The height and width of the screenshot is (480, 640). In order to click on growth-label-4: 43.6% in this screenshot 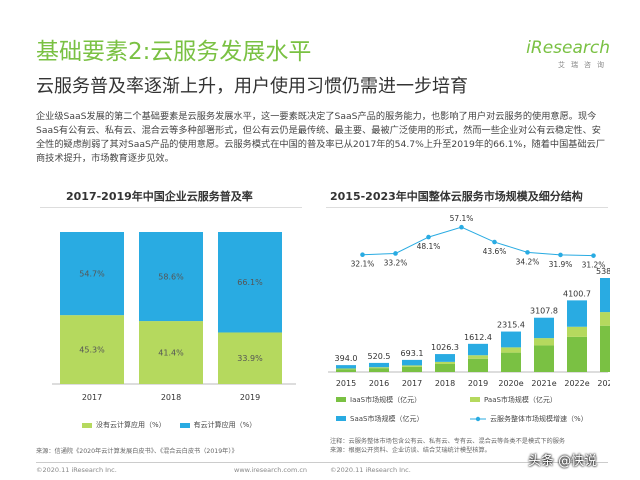, I will do `click(495, 251)`.